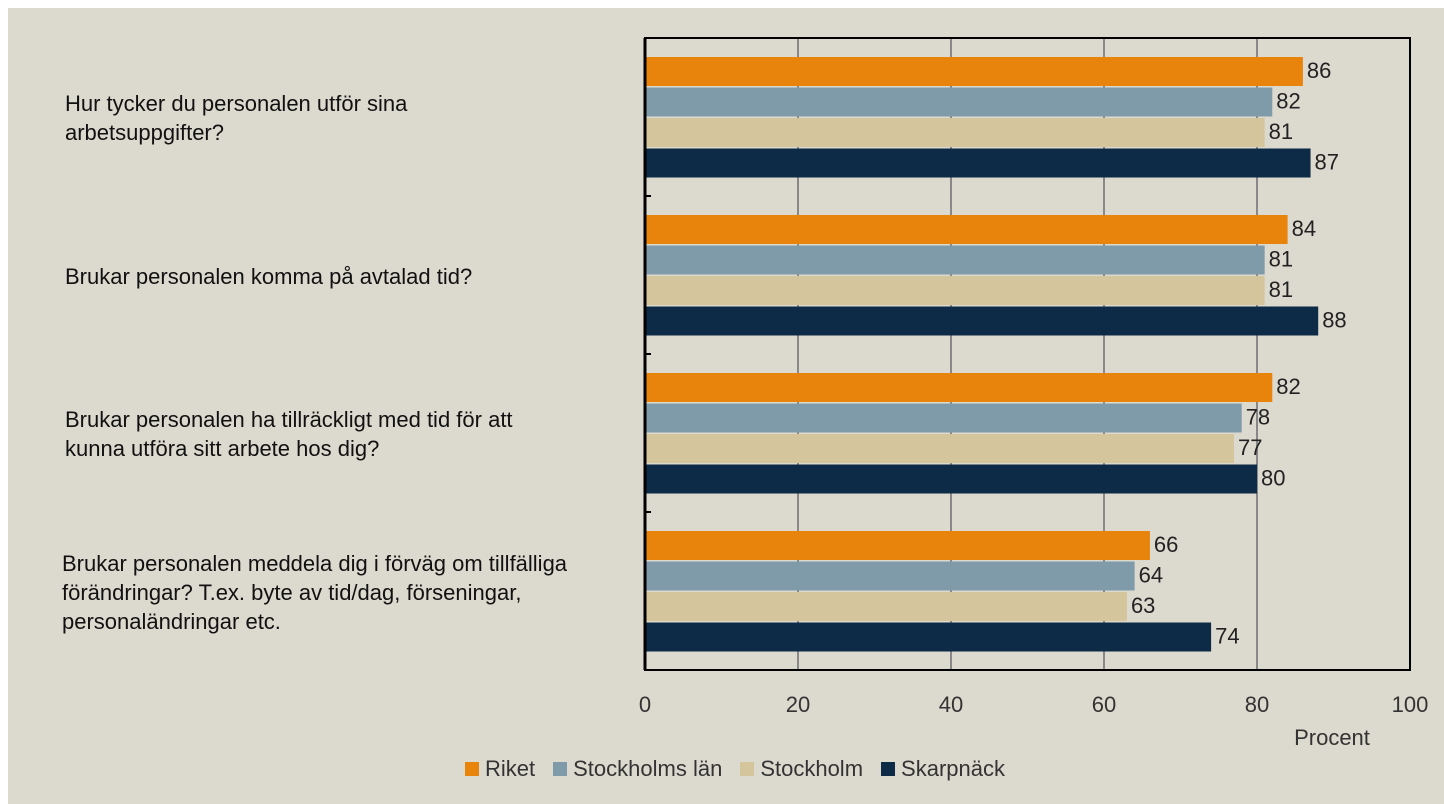  Describe the element at coordinates (953, 768) in the screenshot. I see `legend-label: Skarpnäck` at that location.